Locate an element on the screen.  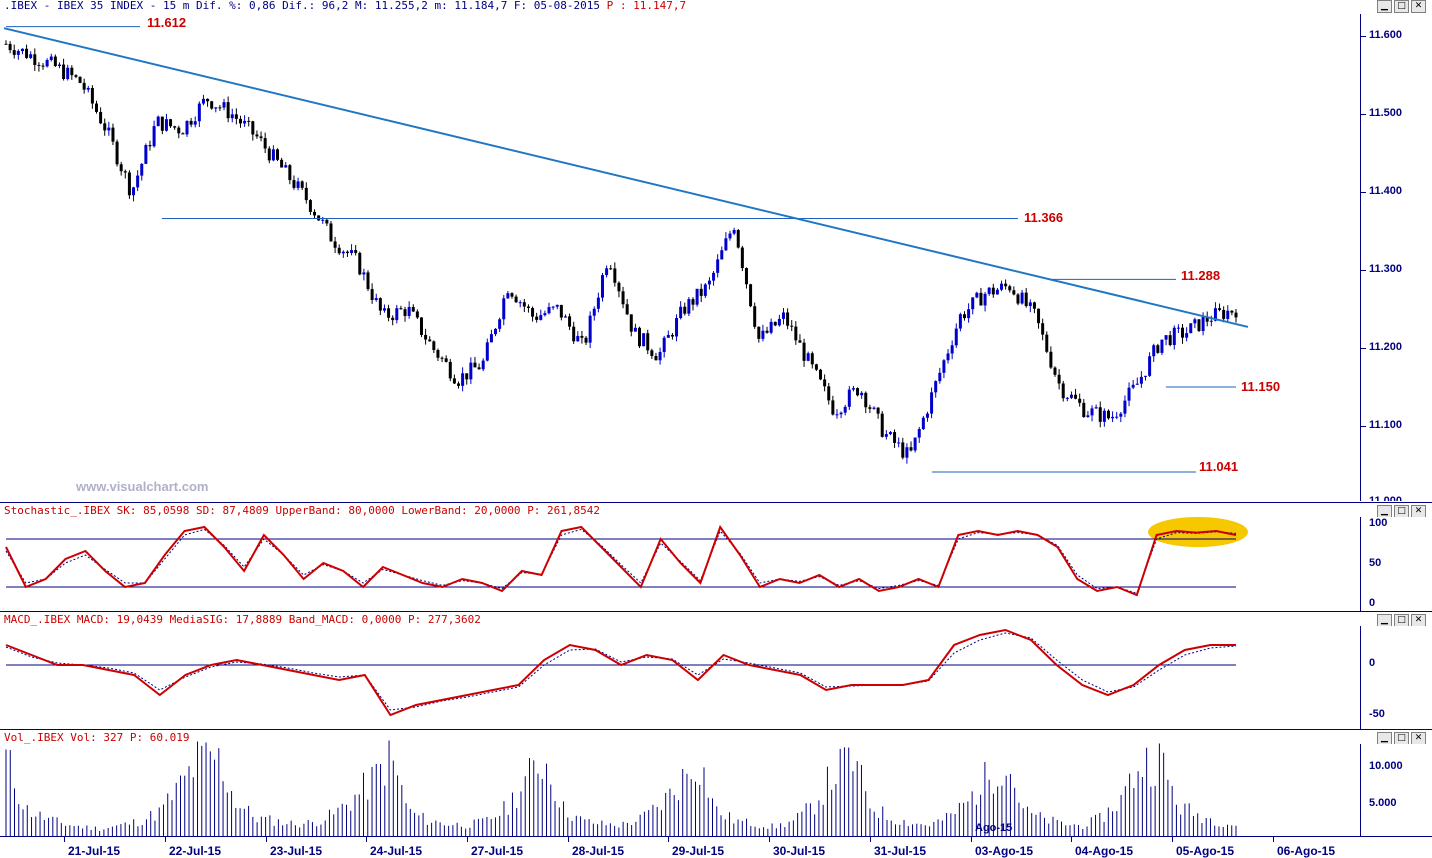
x-label: 04-Ago-15 is located at coordinates (1104, 851).